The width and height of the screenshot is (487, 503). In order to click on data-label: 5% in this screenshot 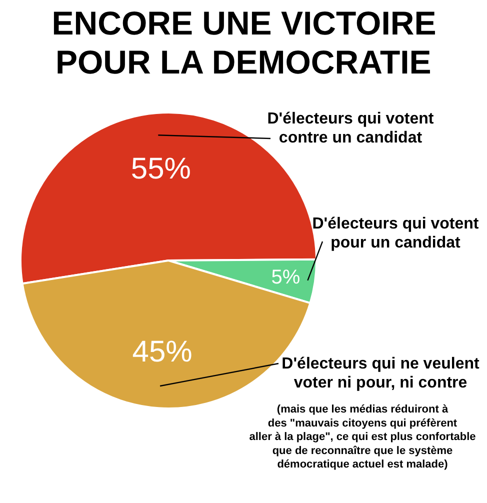, I will do `click(285, 277)`.